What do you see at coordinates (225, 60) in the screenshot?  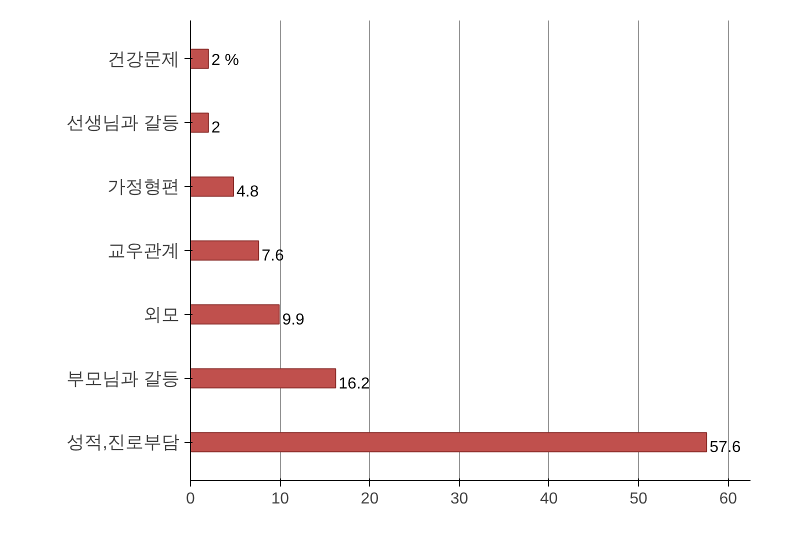 I see `data-label: 2 %` at bounding box center [225, 60].